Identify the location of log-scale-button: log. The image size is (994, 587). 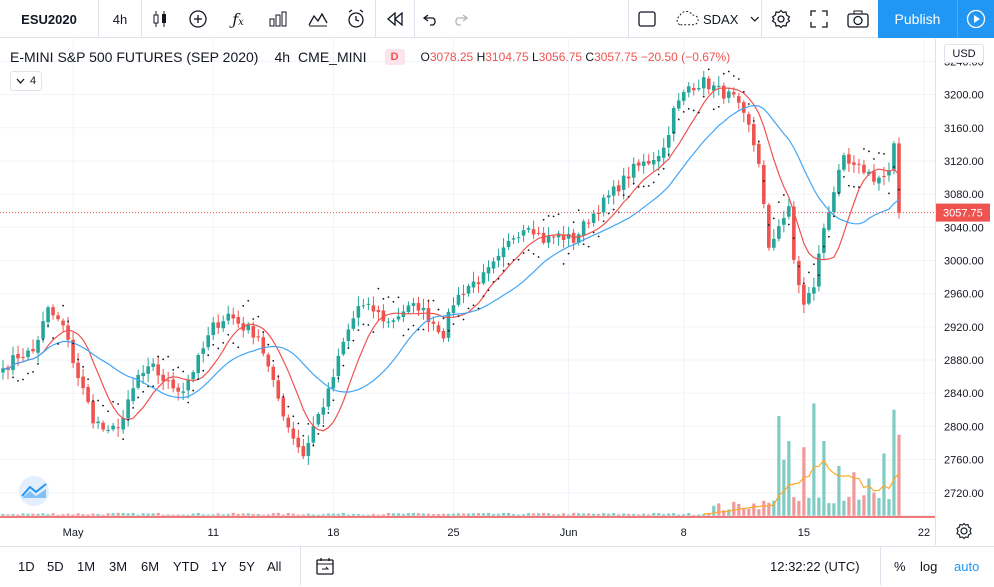
(929, 566).